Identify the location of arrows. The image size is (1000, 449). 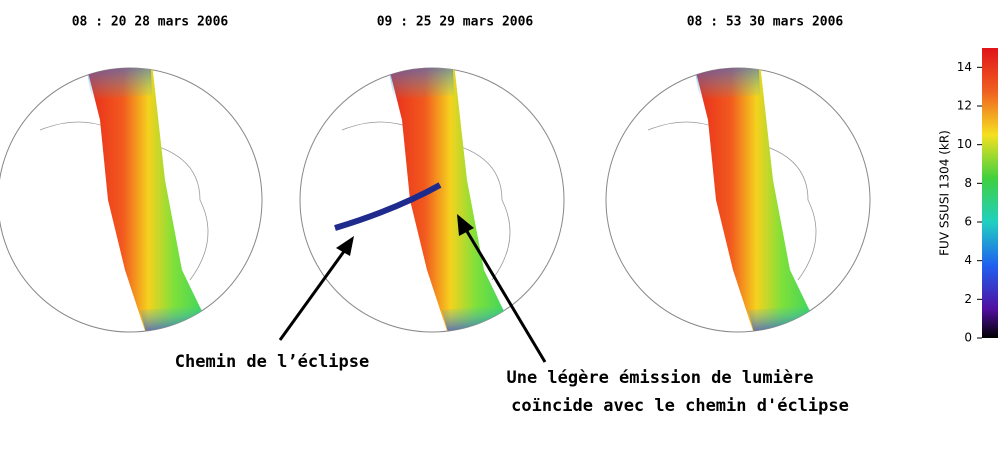
(412, 288).